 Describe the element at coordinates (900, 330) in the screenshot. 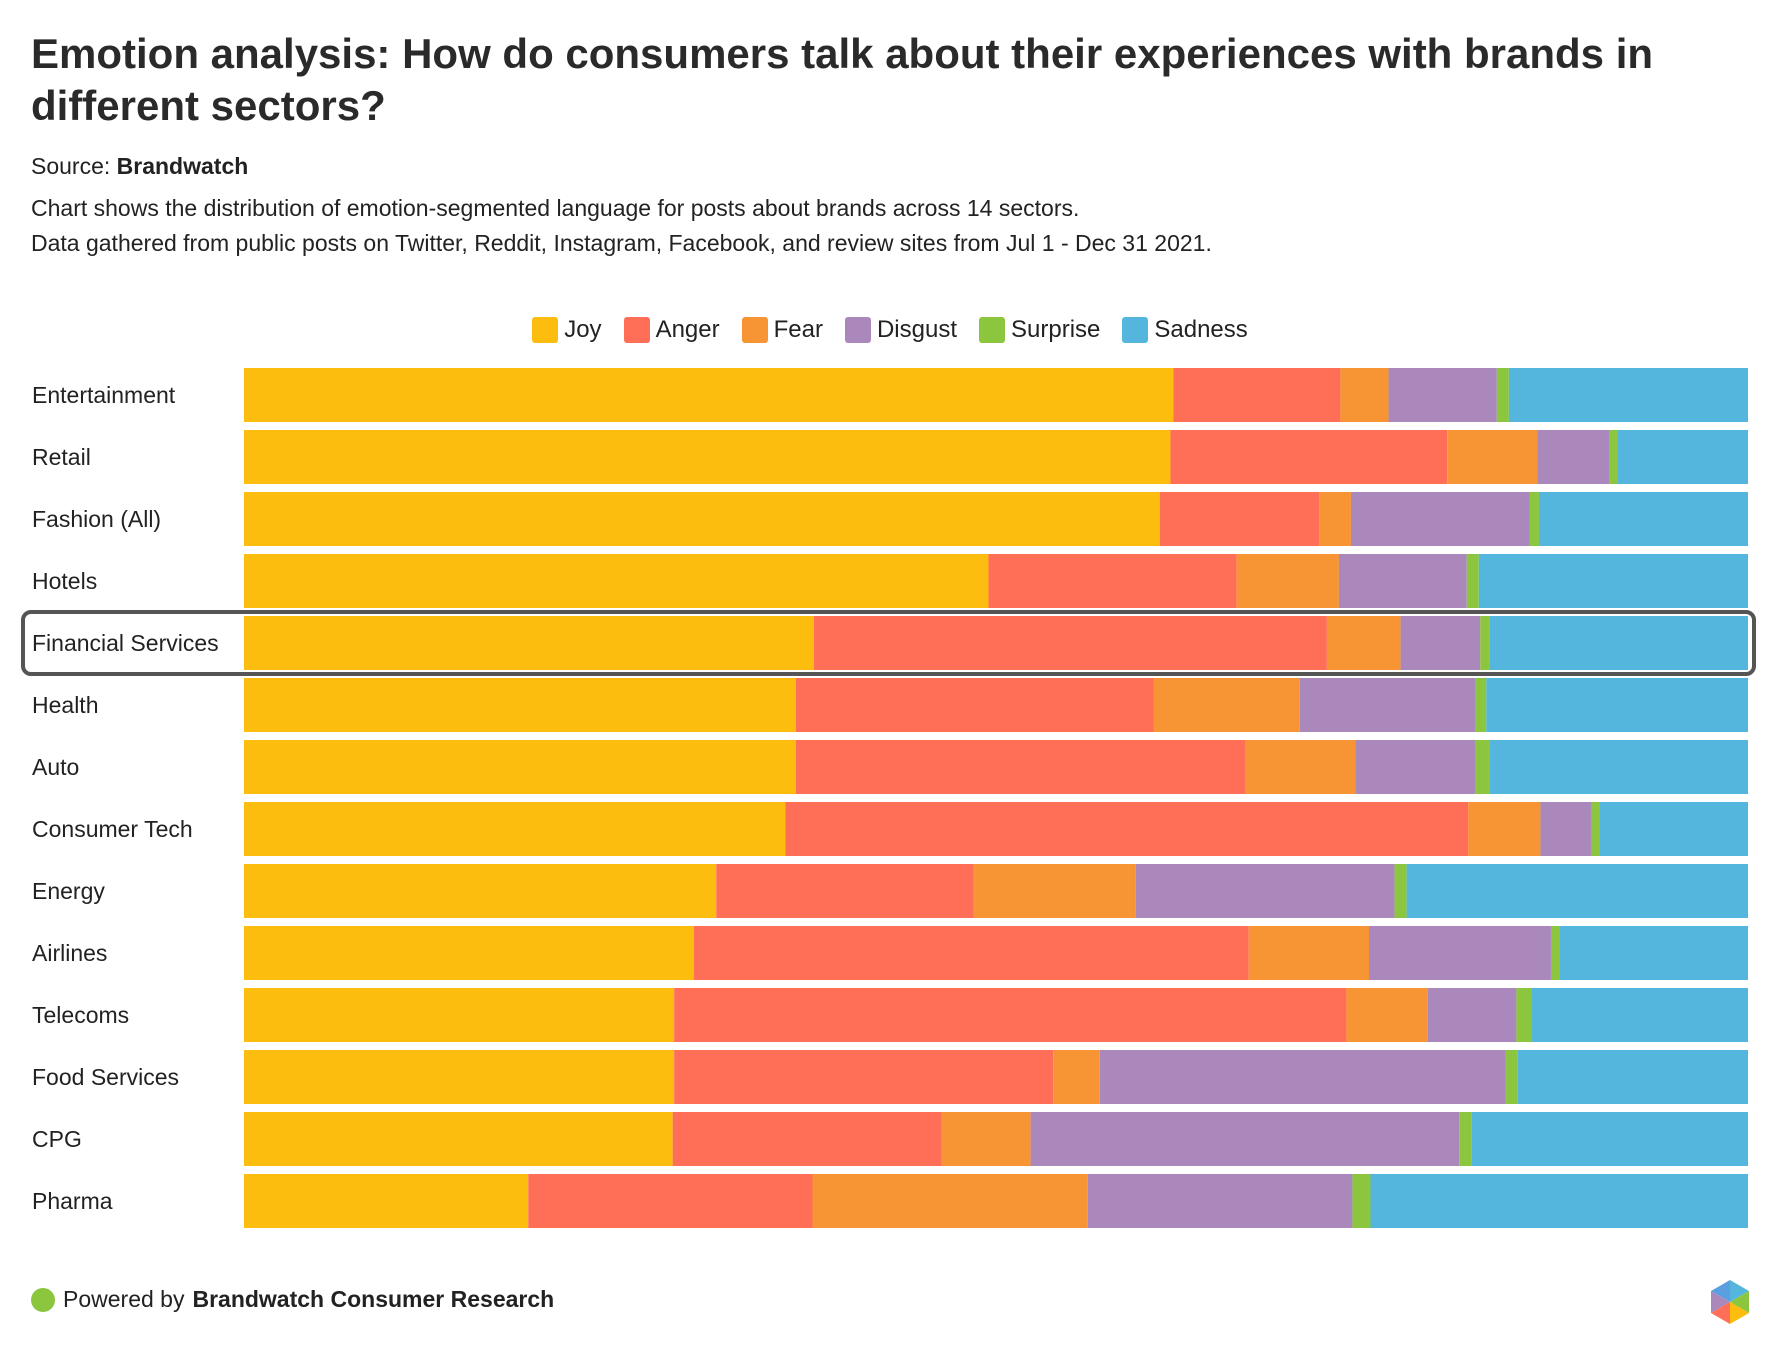

I see `legend-item-disgust: Disgust` at that location.